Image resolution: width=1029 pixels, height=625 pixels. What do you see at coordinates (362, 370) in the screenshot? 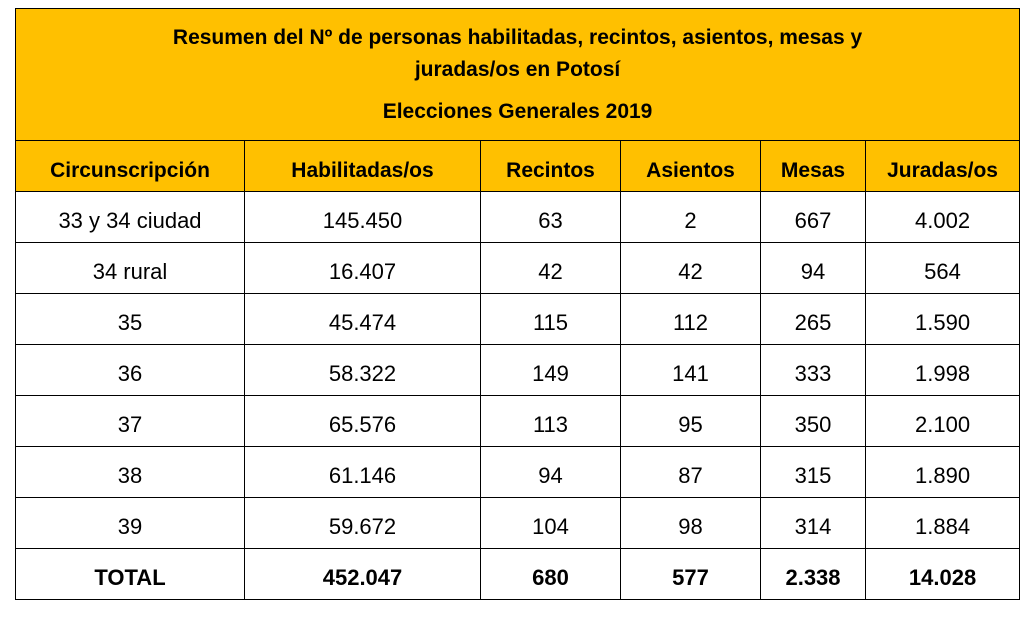
I see `cell-habilitadas: 58.322` at bounding box center [362, 370].